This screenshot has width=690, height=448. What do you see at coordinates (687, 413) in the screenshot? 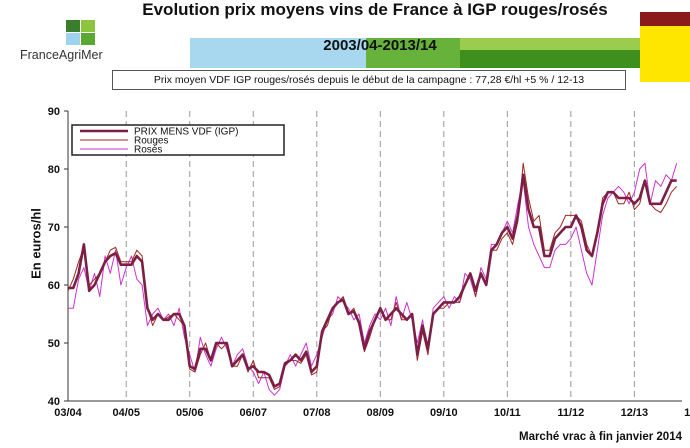
I see `x-tick-label: 13/14` at bounding box center [687, 413].